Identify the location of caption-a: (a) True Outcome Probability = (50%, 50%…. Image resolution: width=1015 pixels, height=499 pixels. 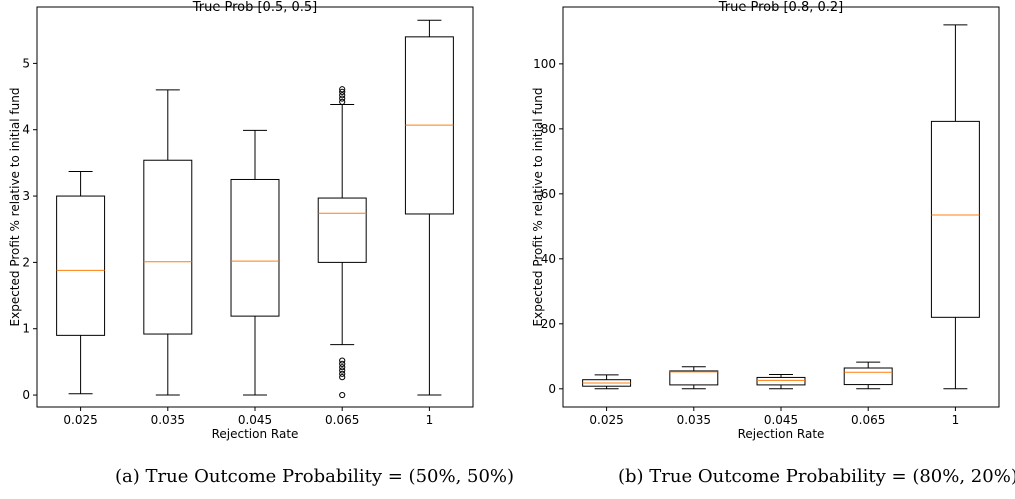
(315, 476).